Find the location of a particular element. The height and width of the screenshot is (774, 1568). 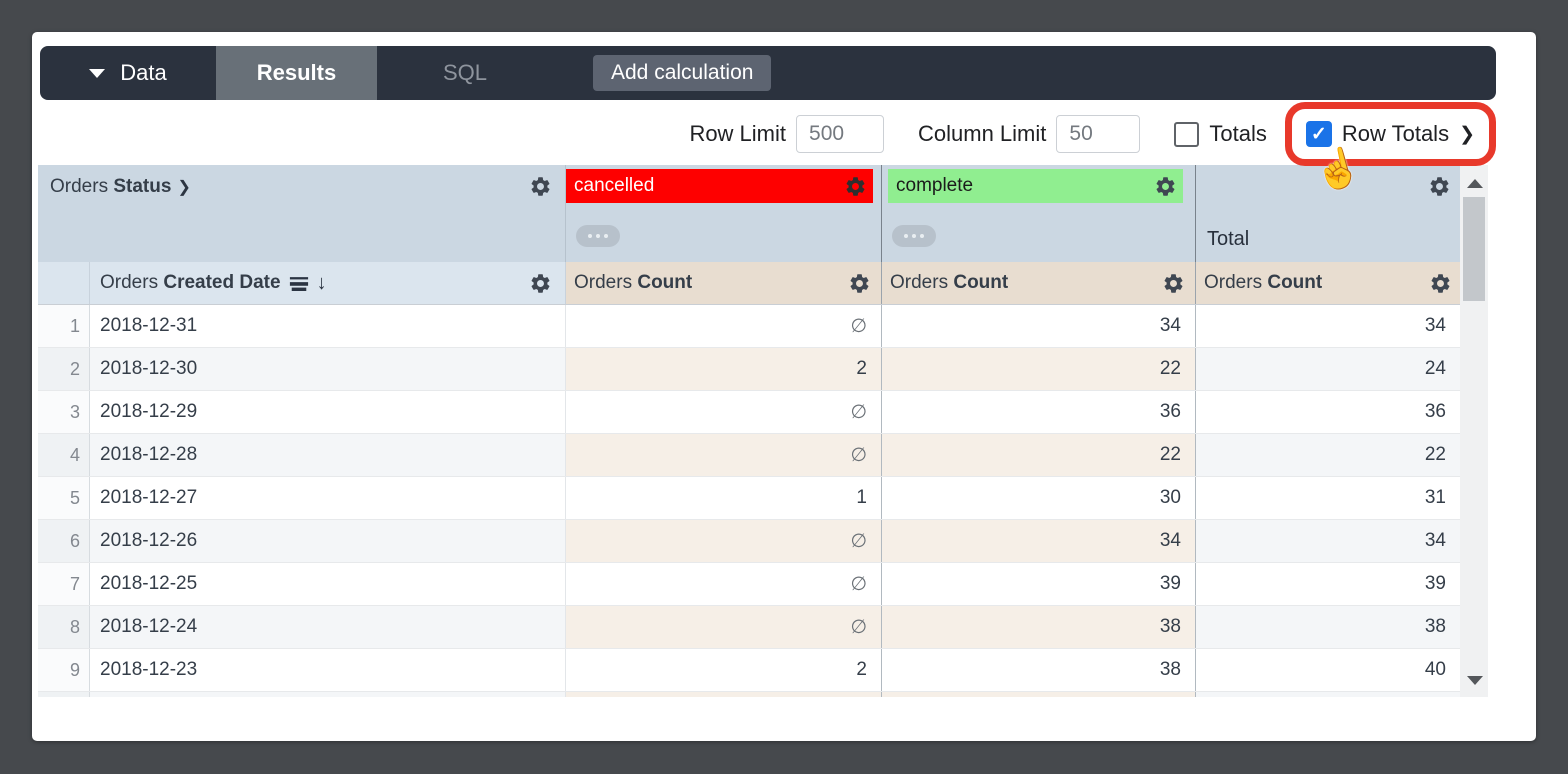

complete-count-cell: 36 is located at coordinates (1039, 412).